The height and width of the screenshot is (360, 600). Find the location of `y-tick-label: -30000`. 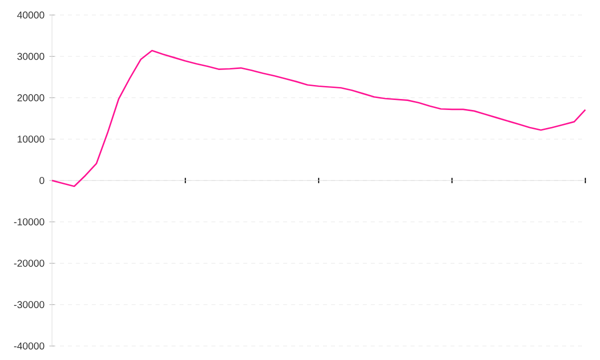

y-tick-label: -30000 is located at coordinates (29, 304).